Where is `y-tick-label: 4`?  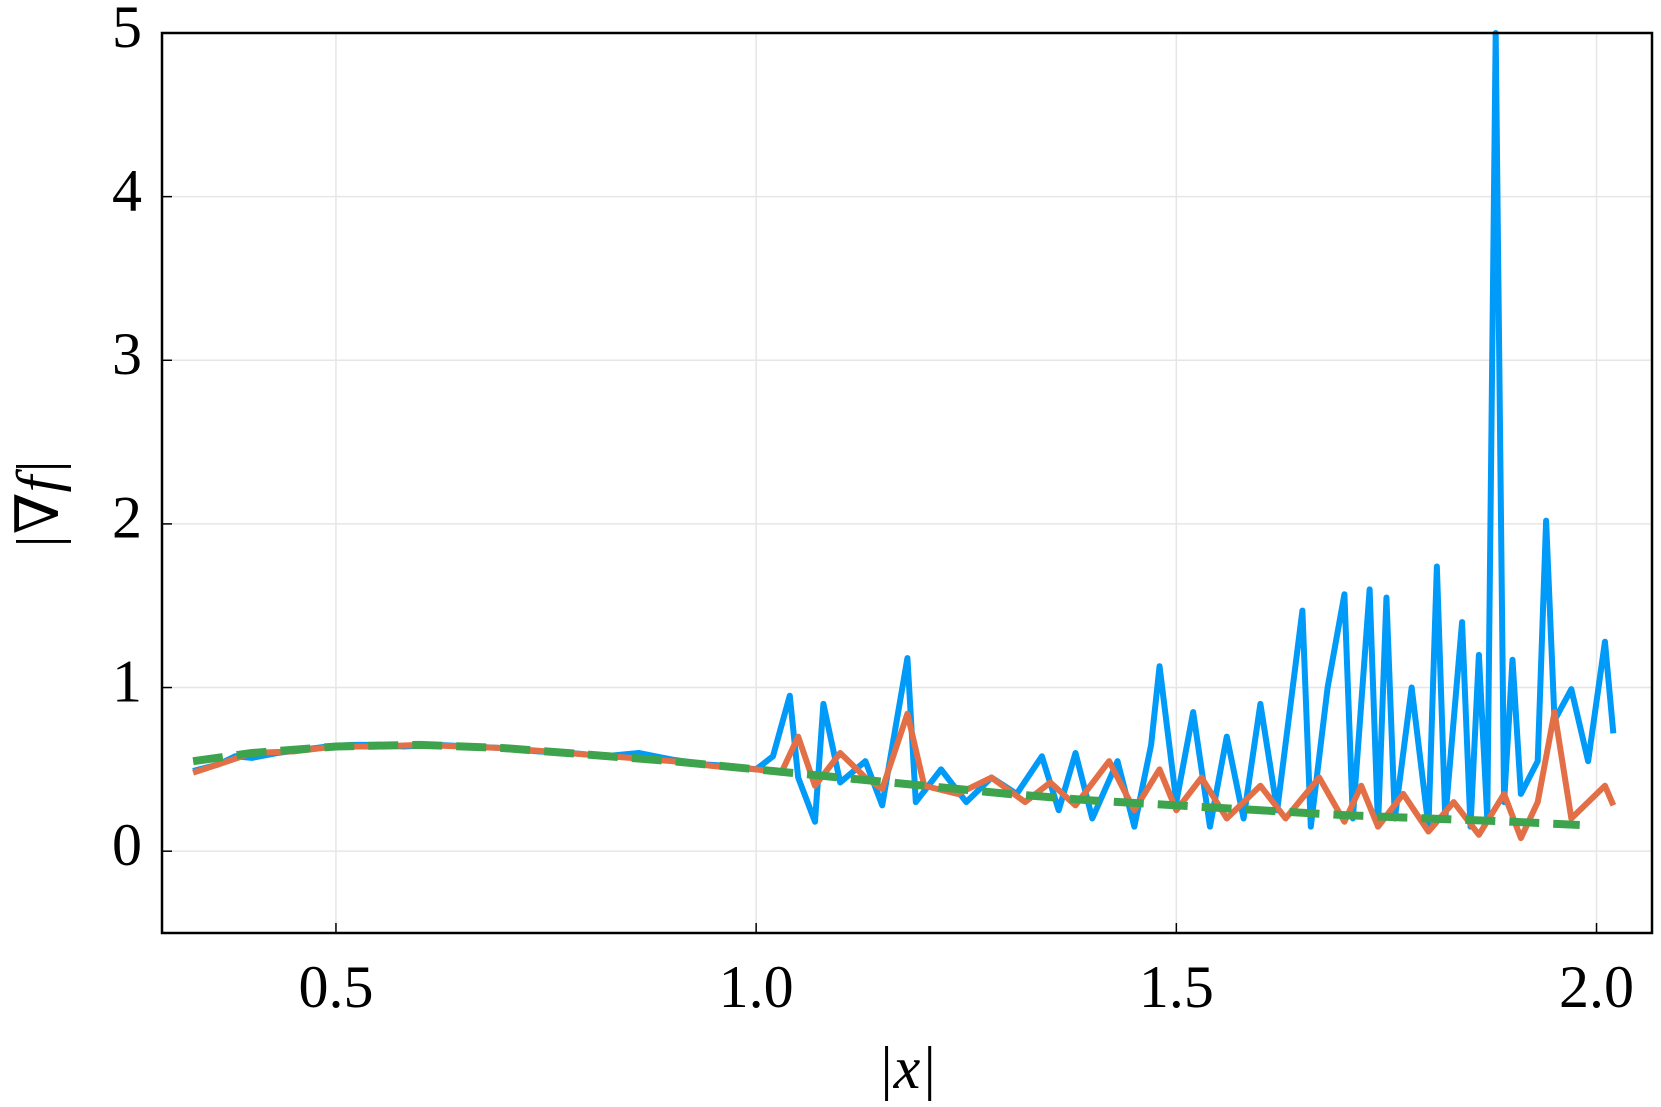
y-tick-label: 4 is located at coordinates (127, 190).